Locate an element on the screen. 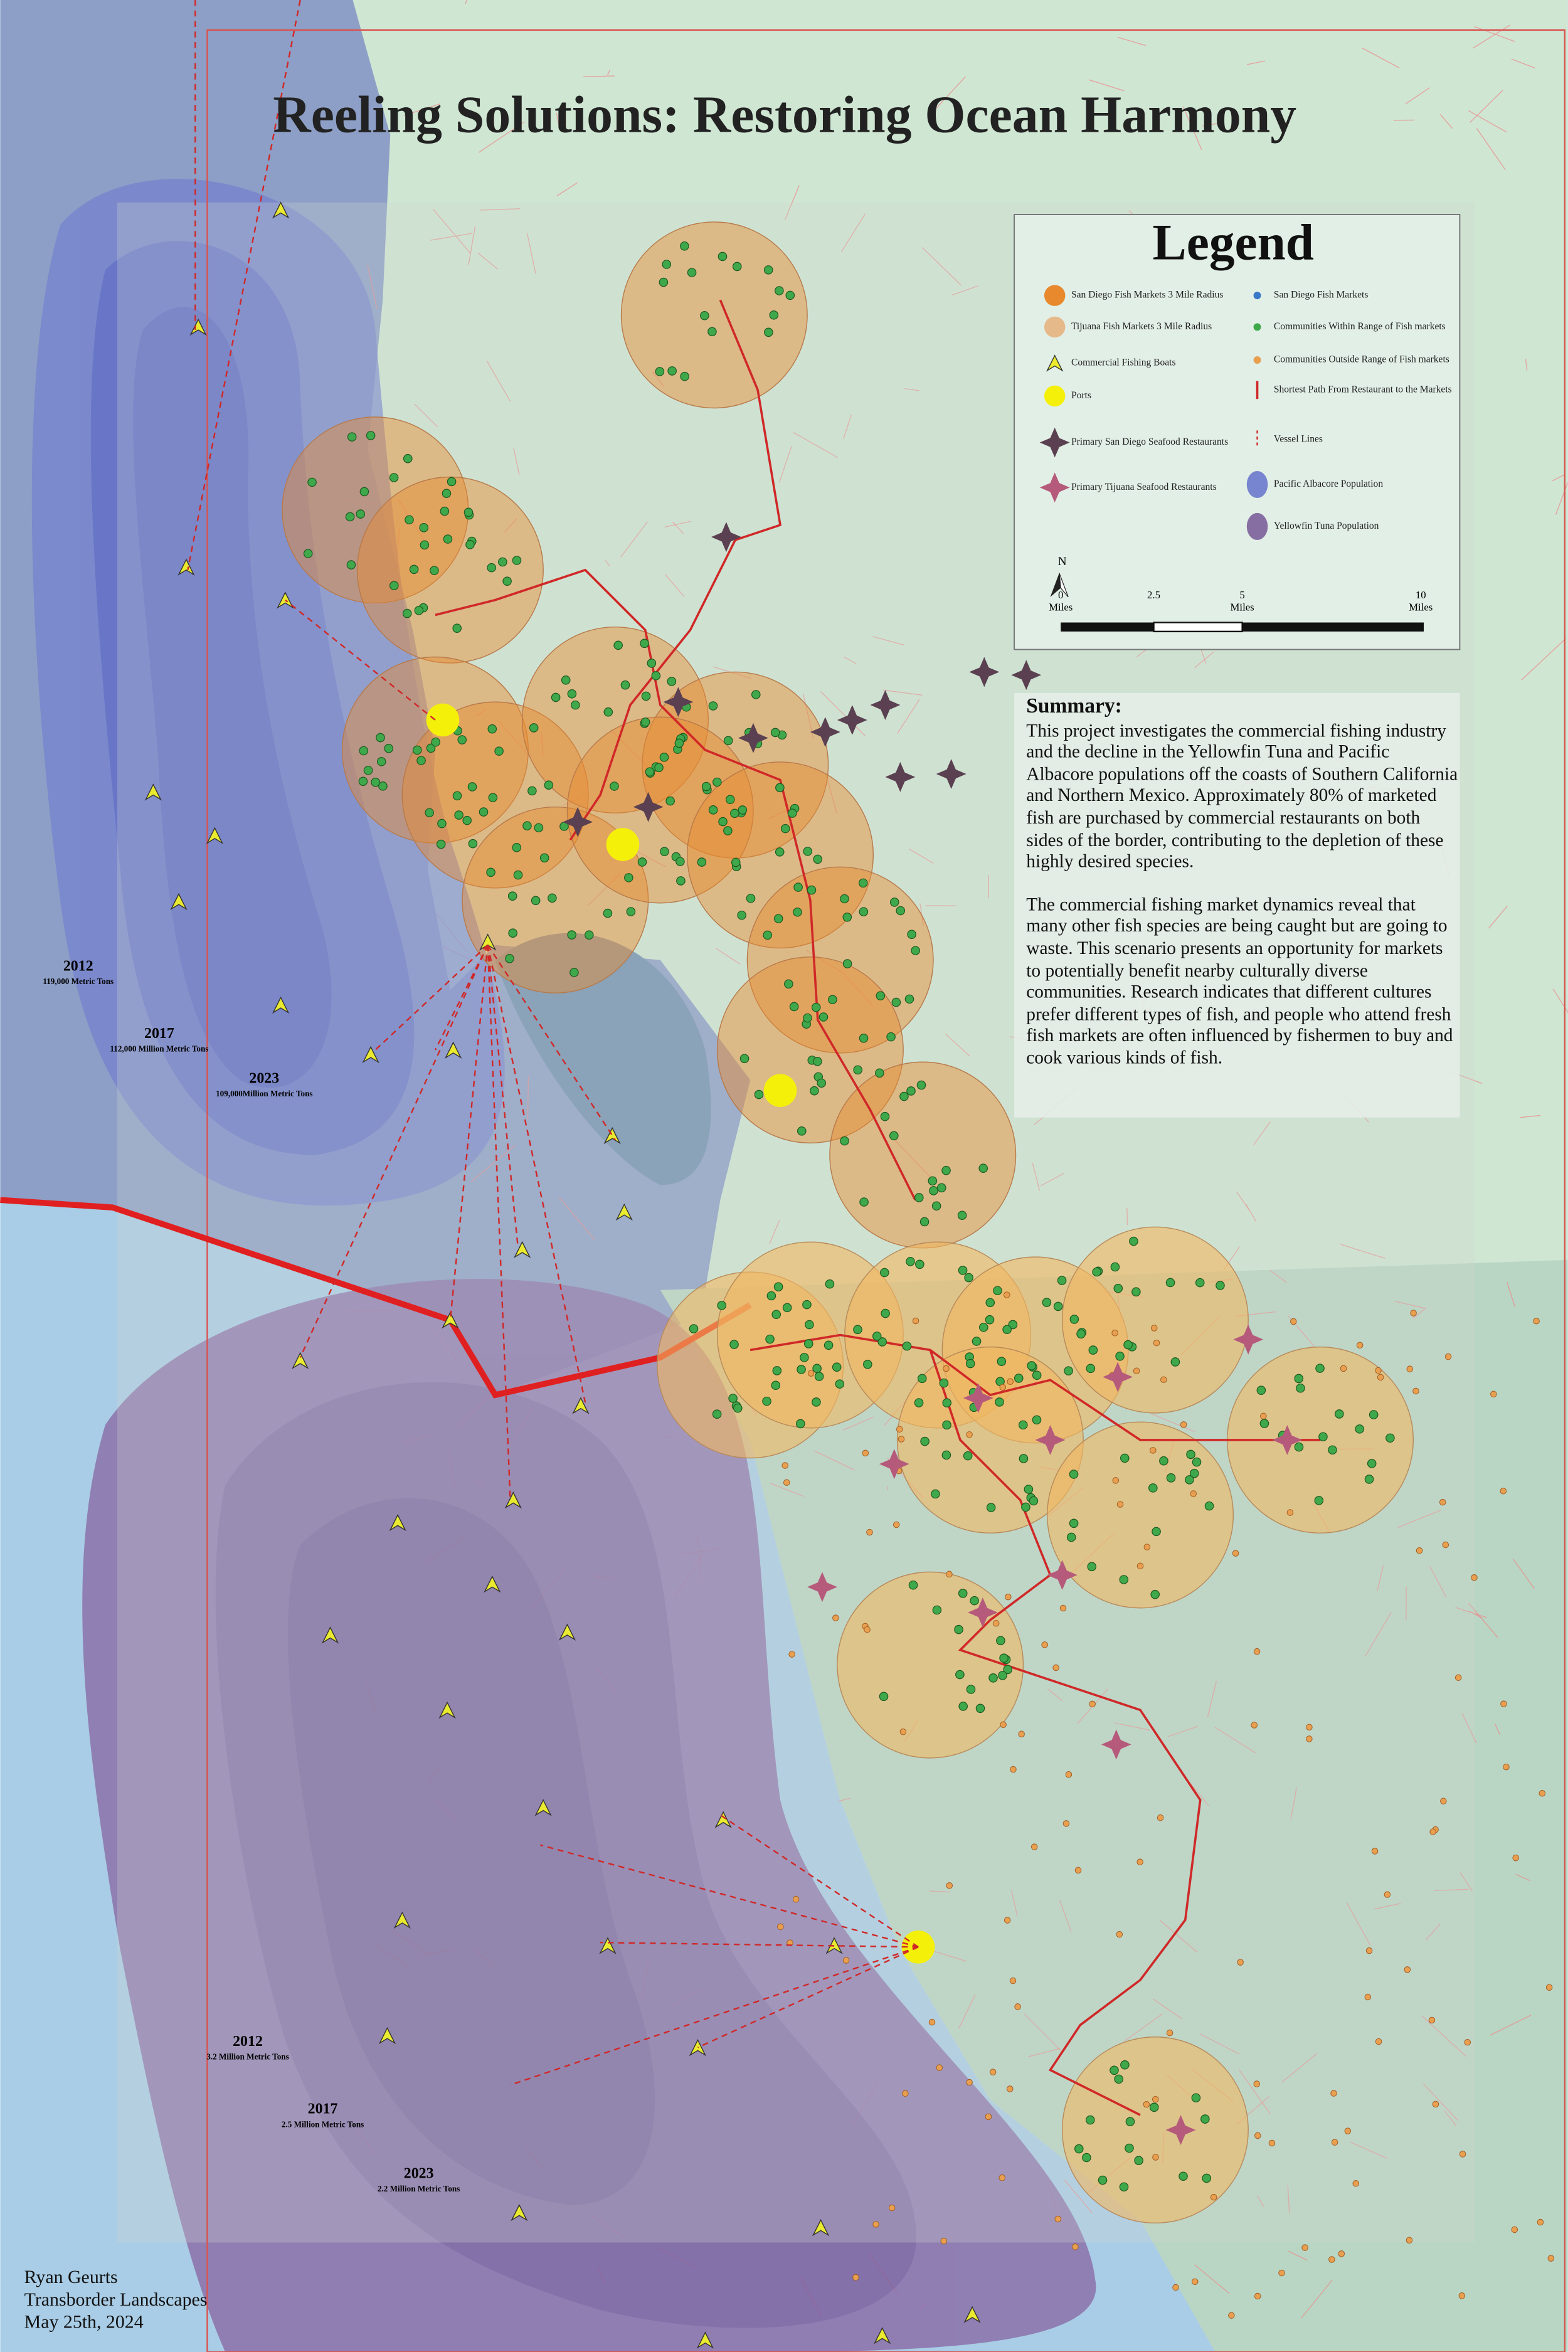 The height and width of the screenshot is (2352, 1568). scale-unit: Miles is located at coordinates (1421, 607).